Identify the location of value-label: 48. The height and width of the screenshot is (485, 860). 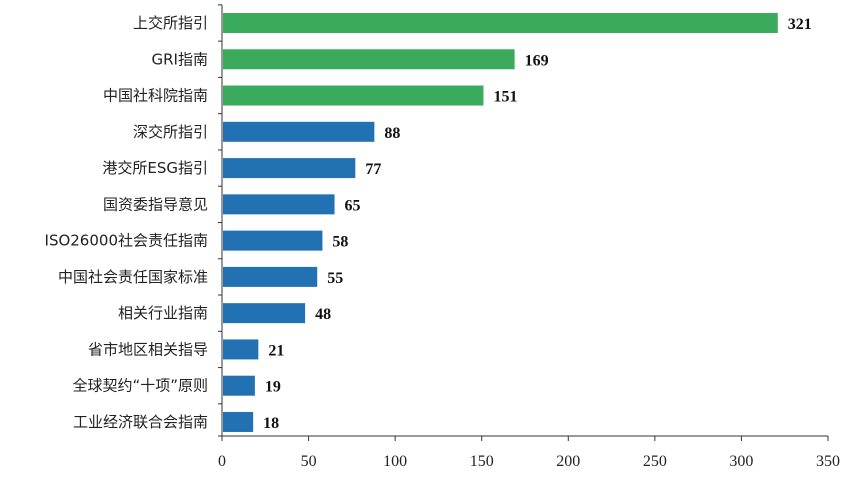
(323, 314).